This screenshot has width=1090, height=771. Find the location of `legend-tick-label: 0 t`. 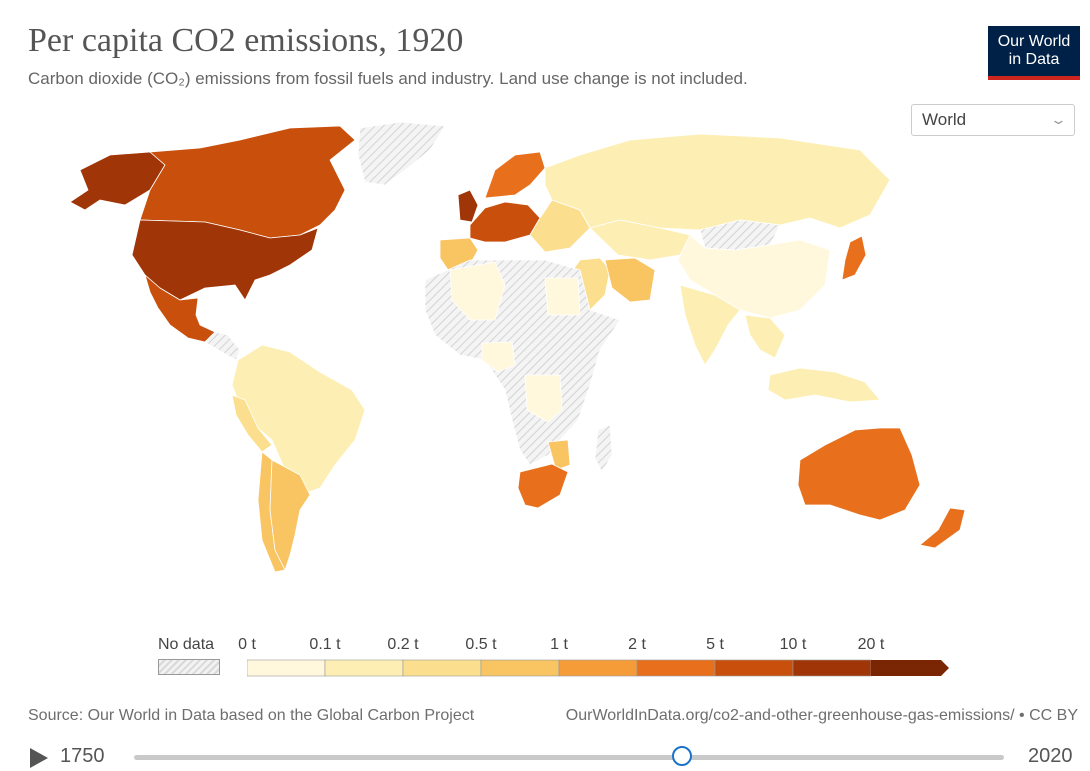

legend-tick-label: 0 t is located at coordinates (247, 644).